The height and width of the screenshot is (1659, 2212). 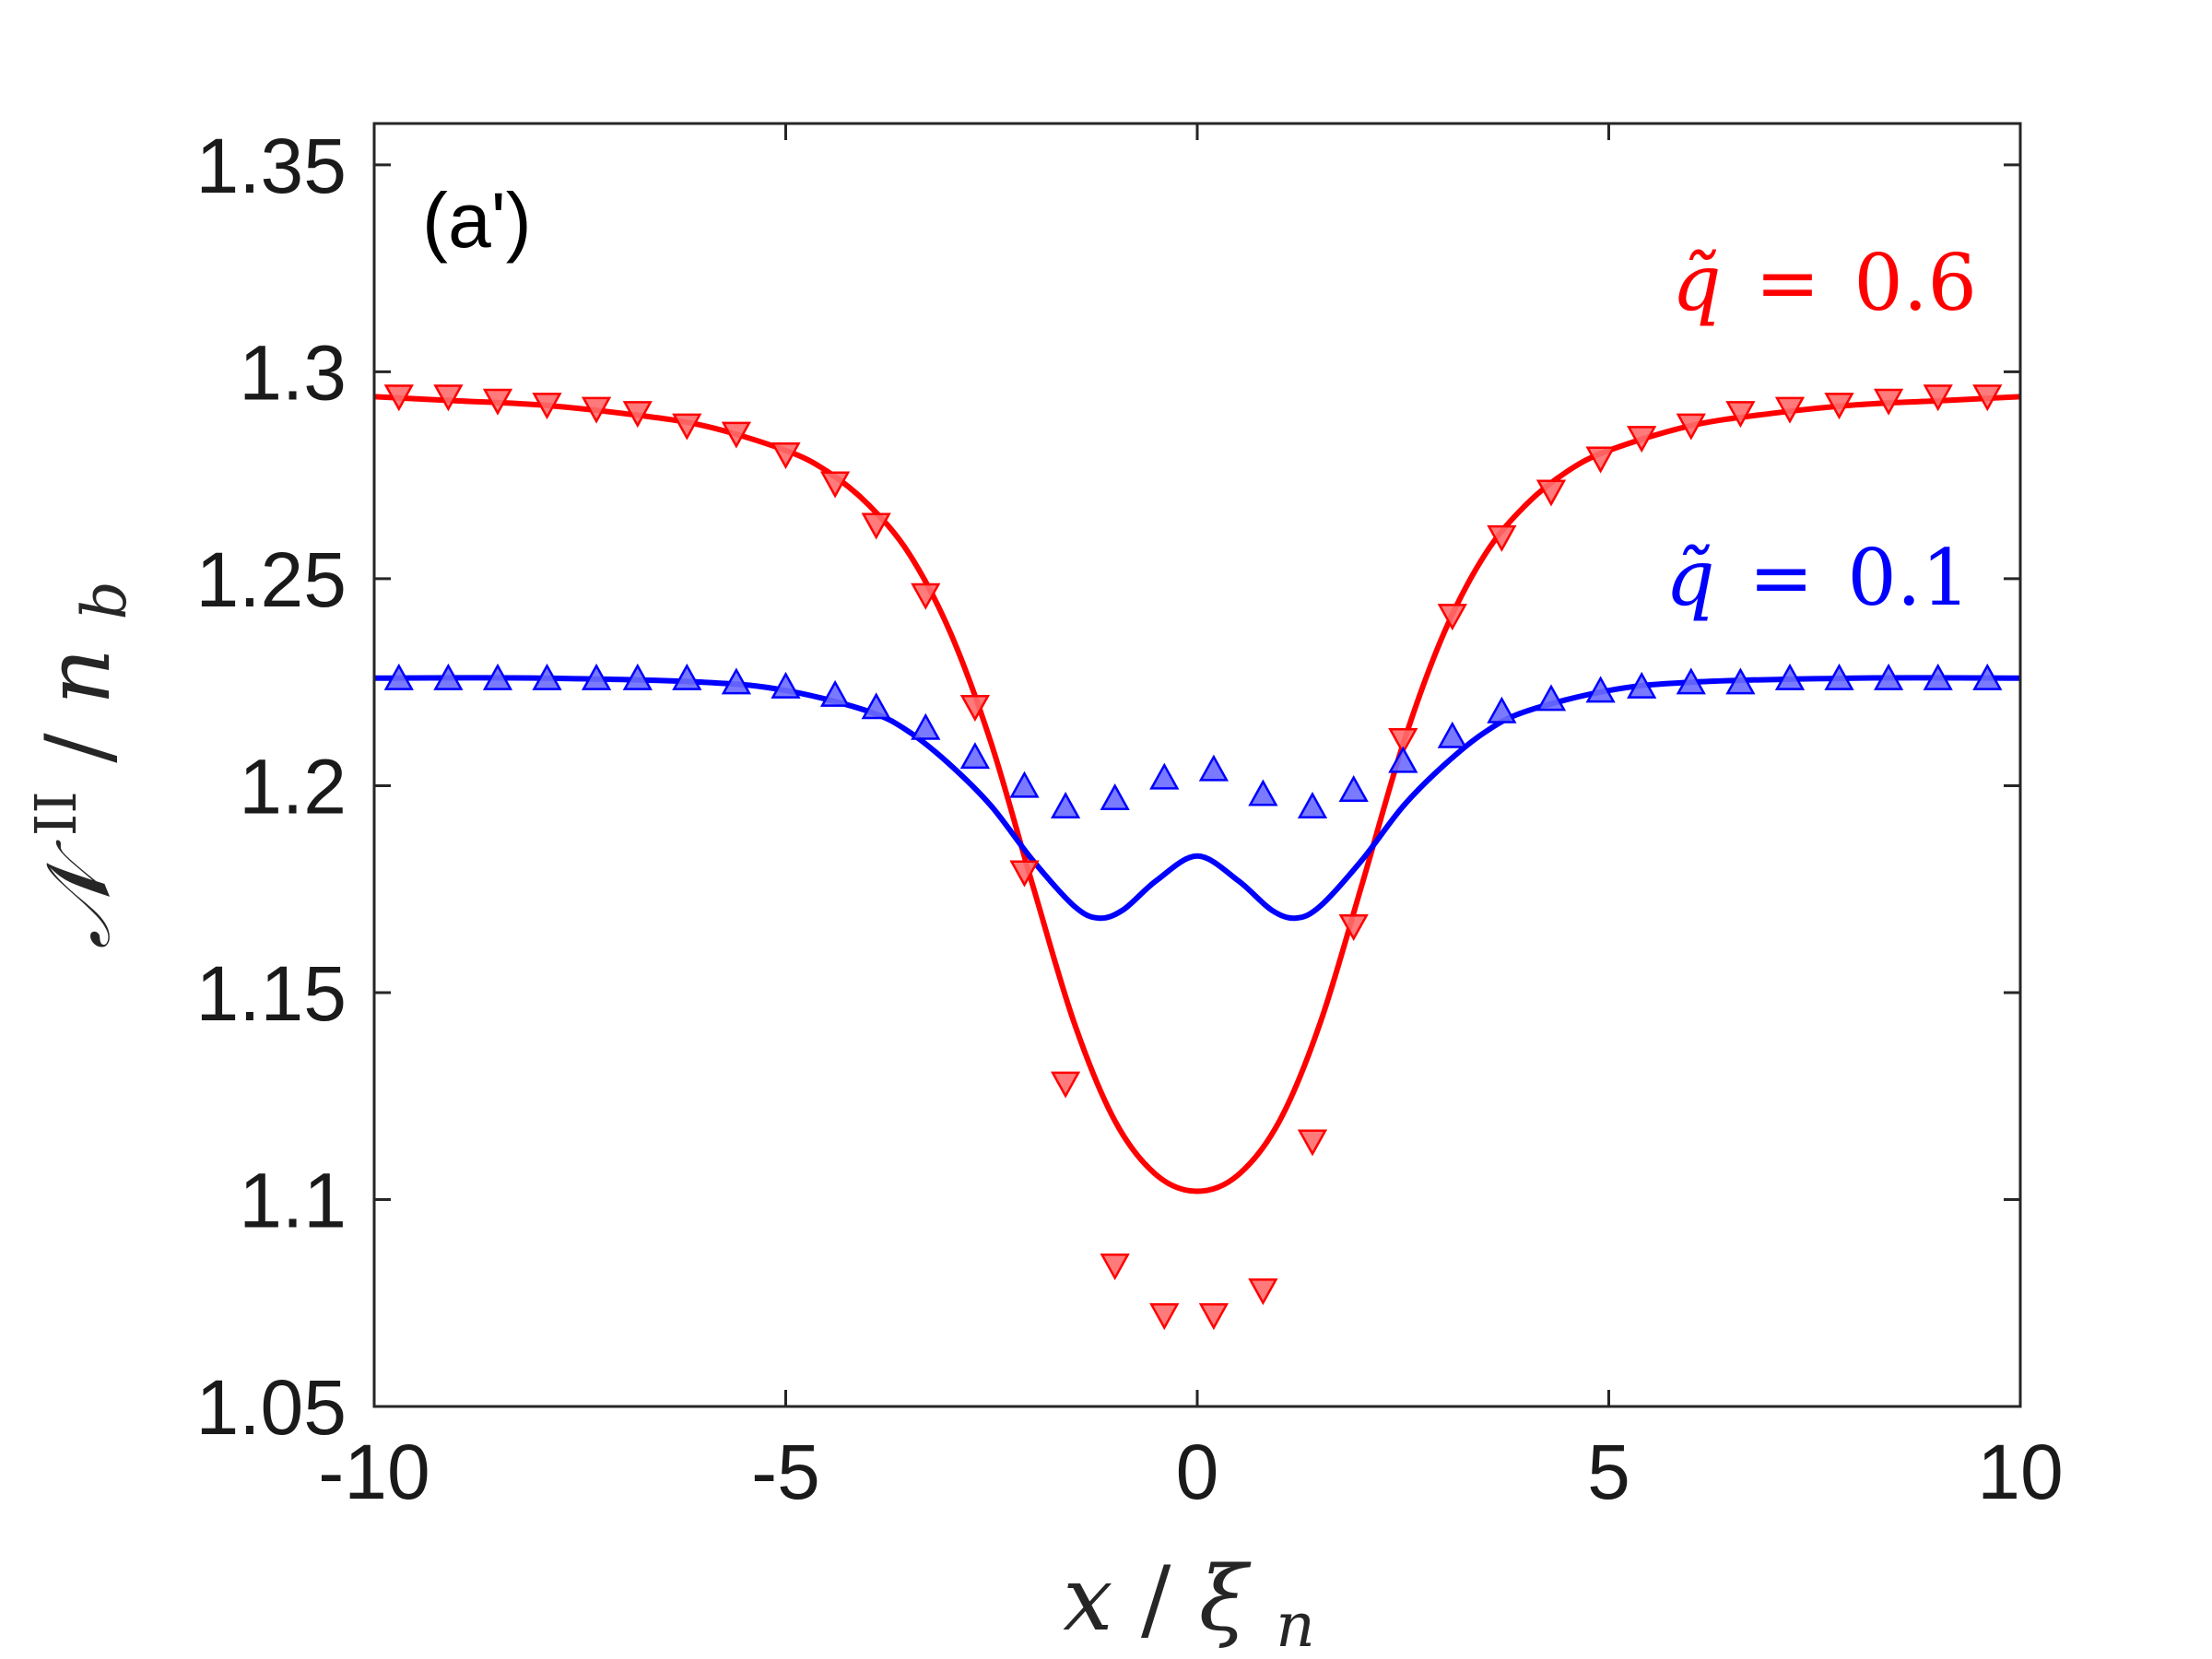 What do you see at coordinates (78, 676) in the screenshot?
I see `y-axis-label-var: n` at bounding box center [78, 676].